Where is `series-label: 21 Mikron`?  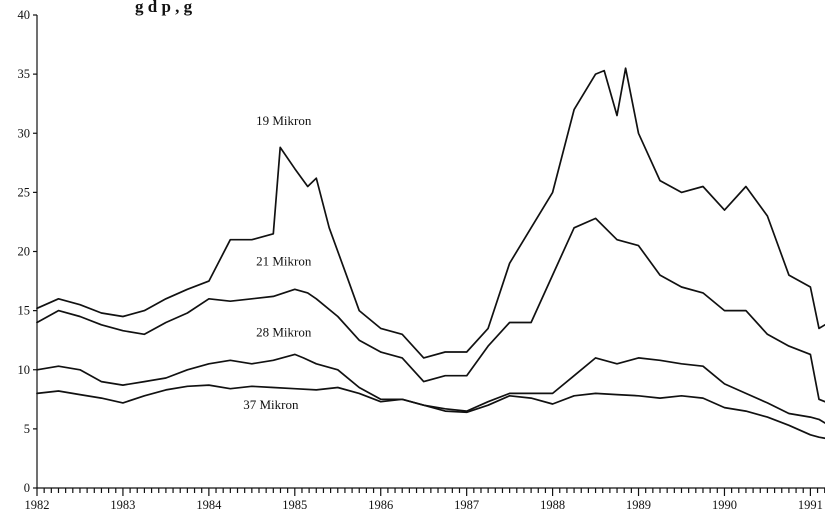
series-label: 21 Mikron is located at coordinates (284, 261).